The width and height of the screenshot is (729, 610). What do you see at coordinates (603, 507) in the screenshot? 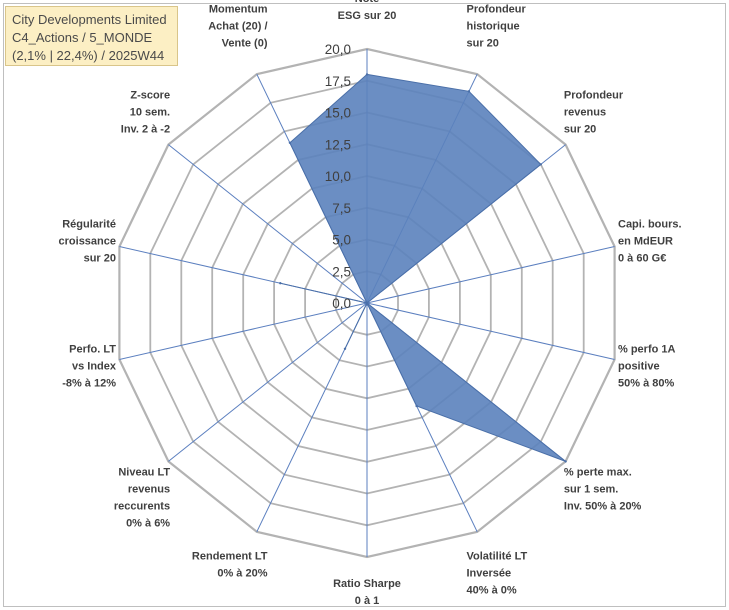
I see `axis-label-line: Inv. 50% à 20%` at bounding box center [603, 507].